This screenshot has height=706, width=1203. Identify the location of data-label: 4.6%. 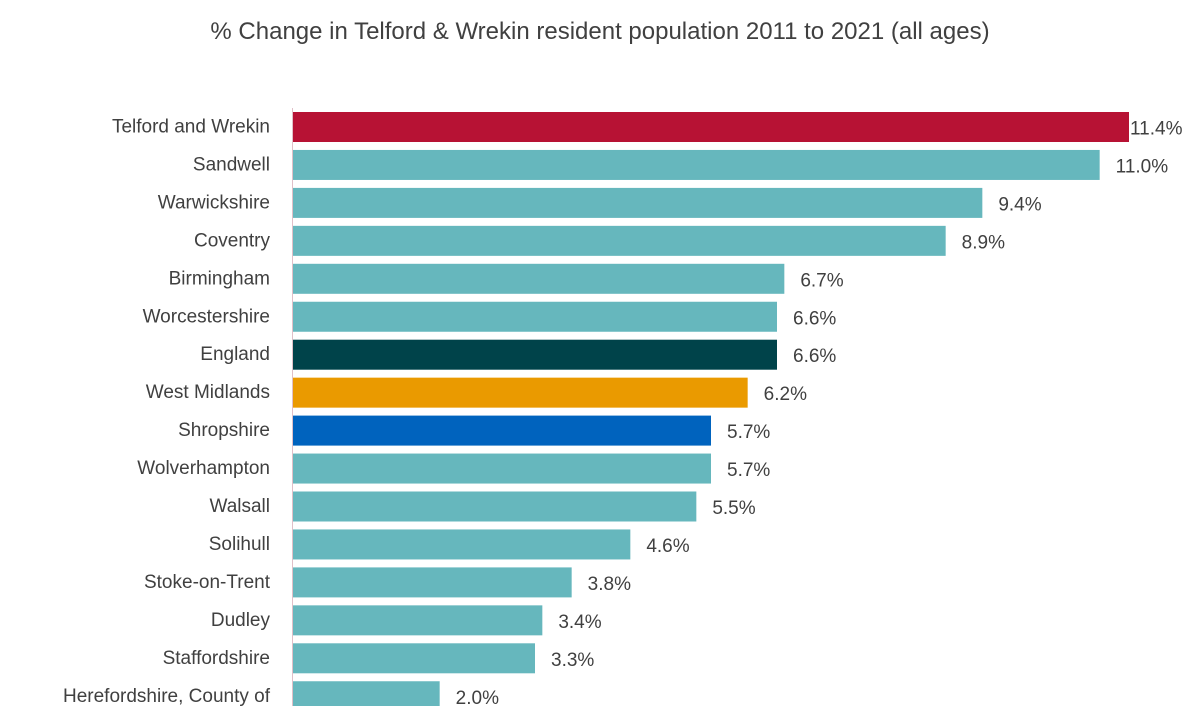
(667, 546).